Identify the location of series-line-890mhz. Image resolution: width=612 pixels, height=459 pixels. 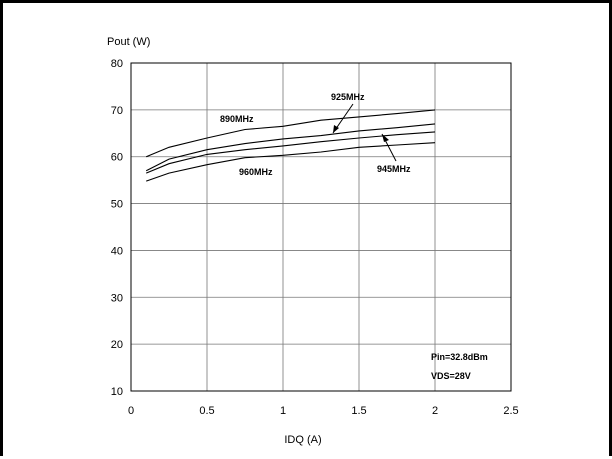
(290, 133).